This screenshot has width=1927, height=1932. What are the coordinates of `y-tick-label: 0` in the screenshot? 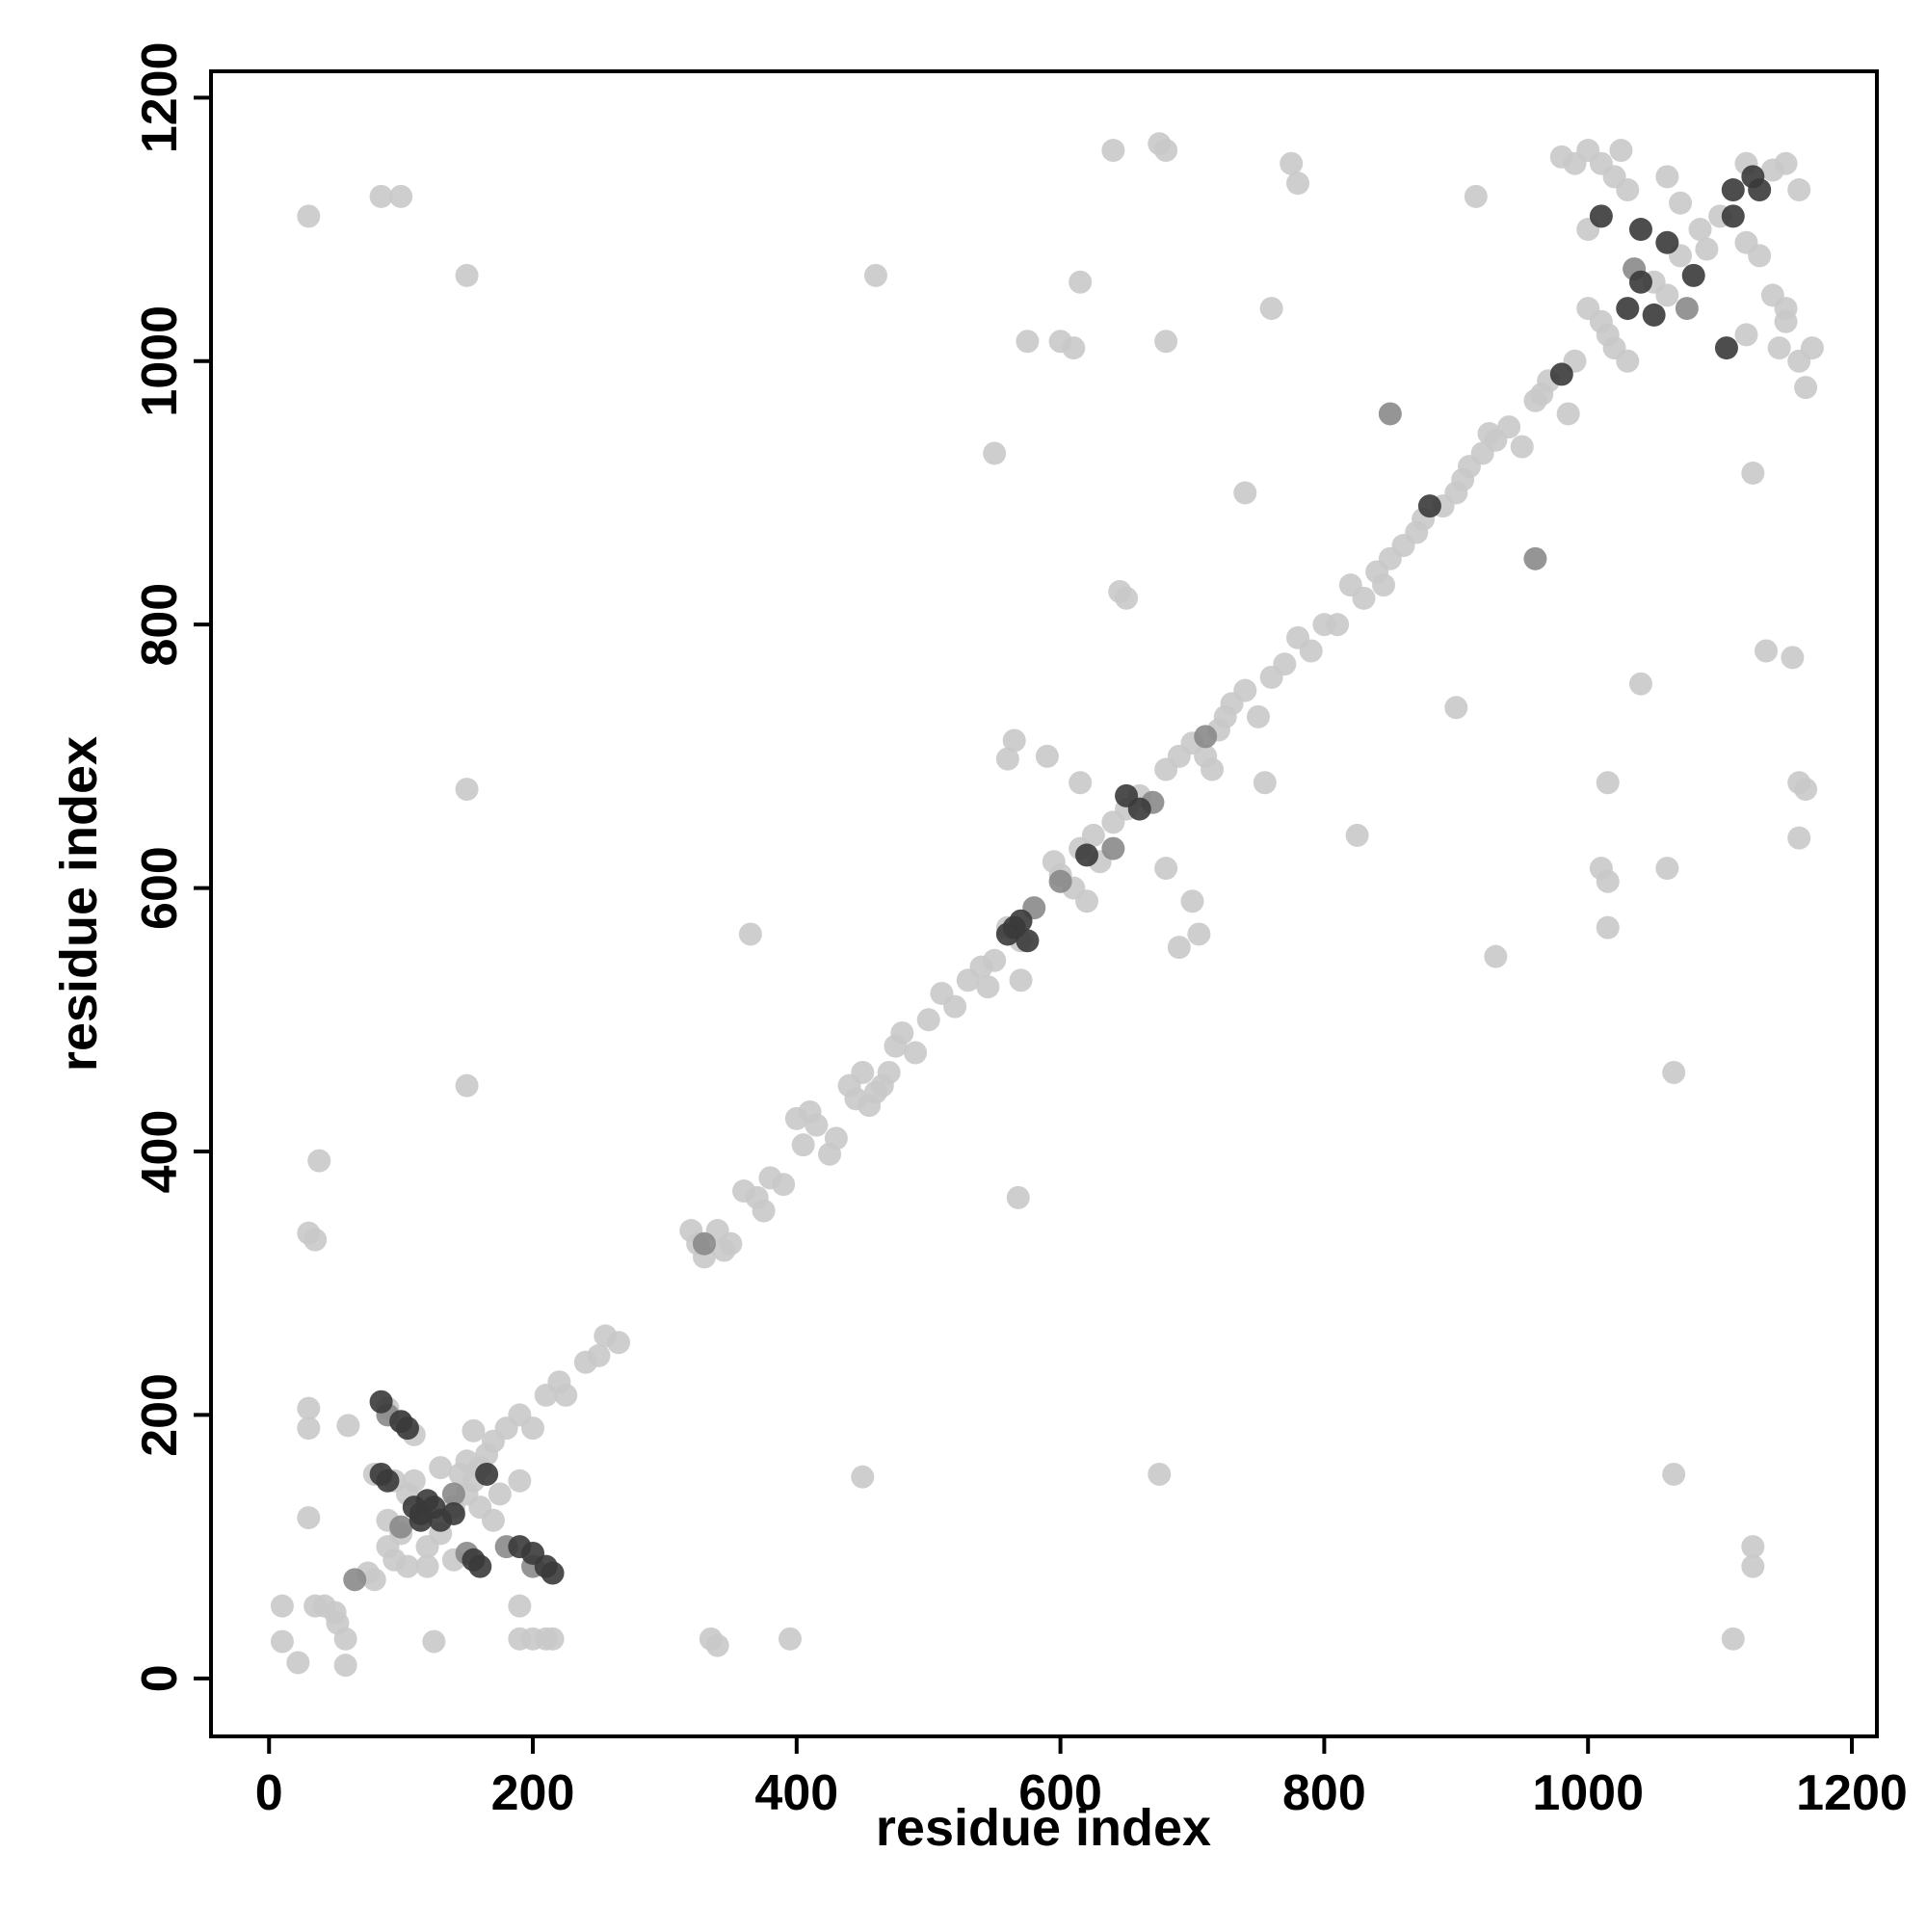 It's located at (160, 1678).